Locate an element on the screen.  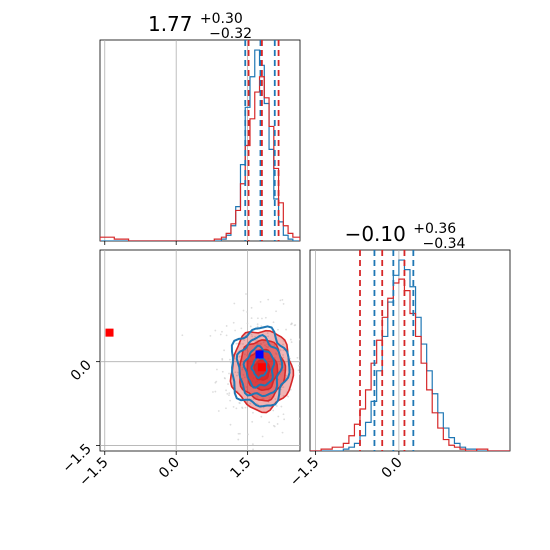
contour-panel-markers is located at coordinates (185, 350).